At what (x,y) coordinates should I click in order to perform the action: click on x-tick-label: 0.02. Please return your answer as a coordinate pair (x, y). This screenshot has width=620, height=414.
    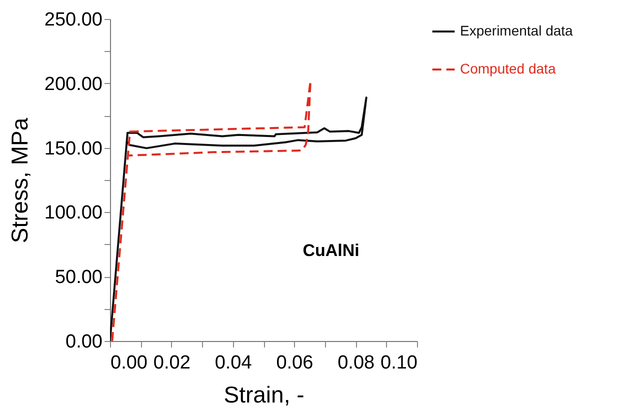
    Looking at the image, I should click on (171, 363).